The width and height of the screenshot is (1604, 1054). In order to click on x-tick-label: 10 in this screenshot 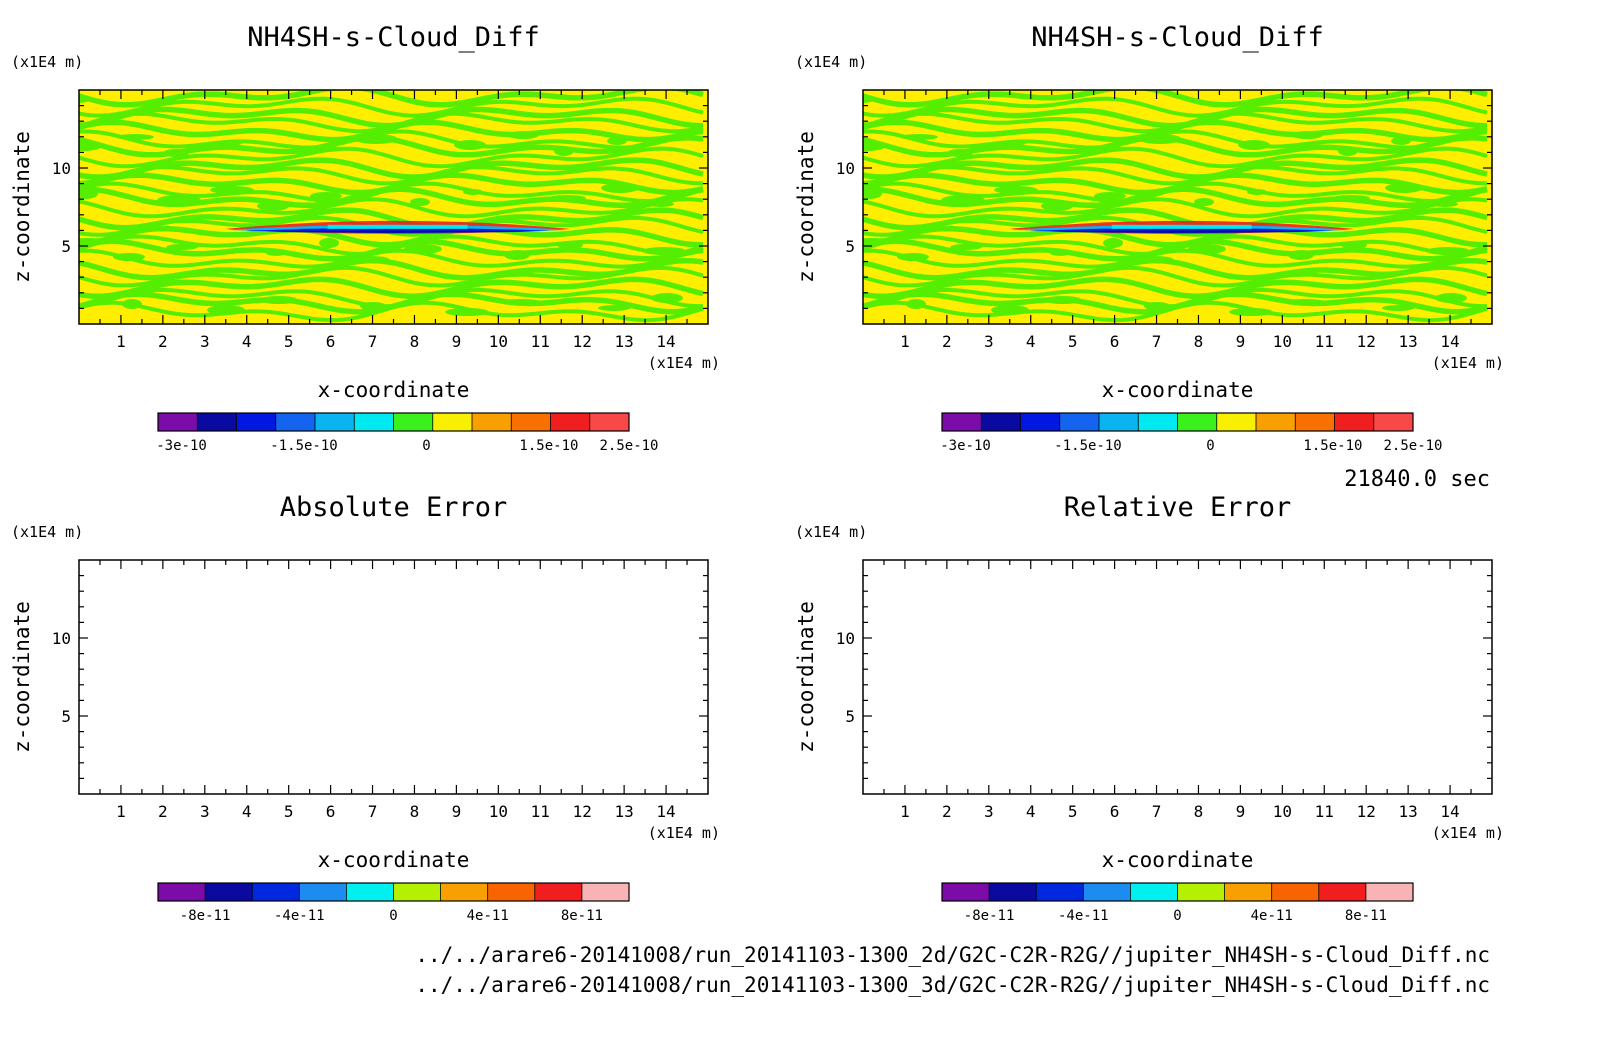, I will do `click(498, 341)`.